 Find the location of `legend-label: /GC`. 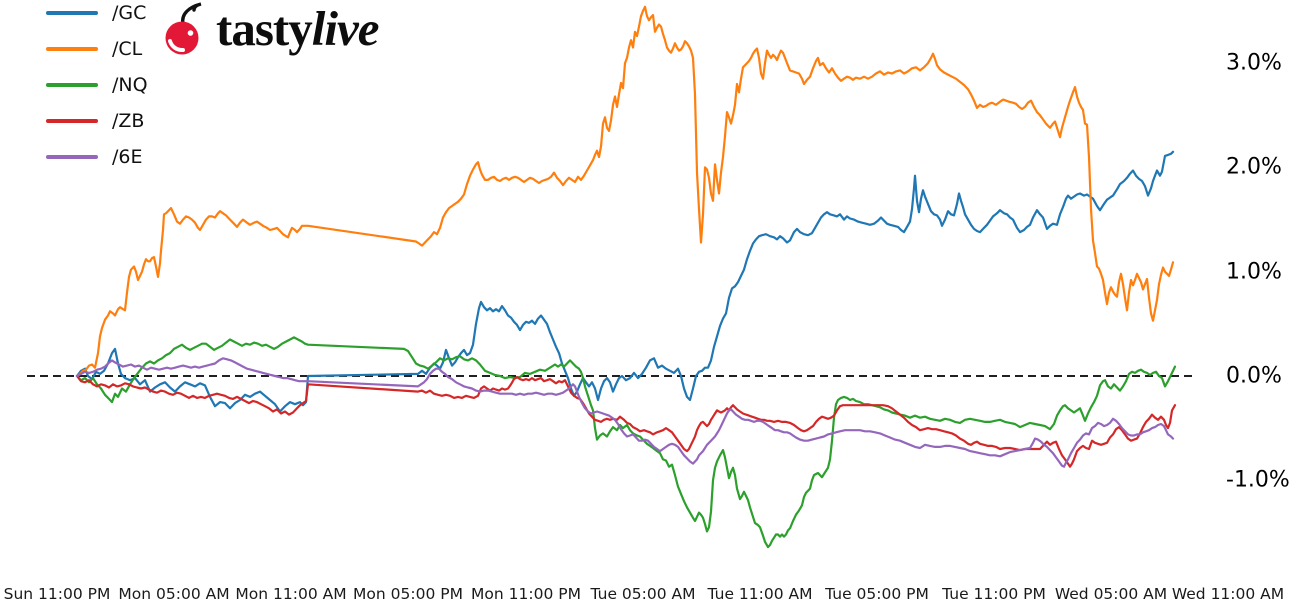

legend-label: /GC is located at coordinates (129, 13).